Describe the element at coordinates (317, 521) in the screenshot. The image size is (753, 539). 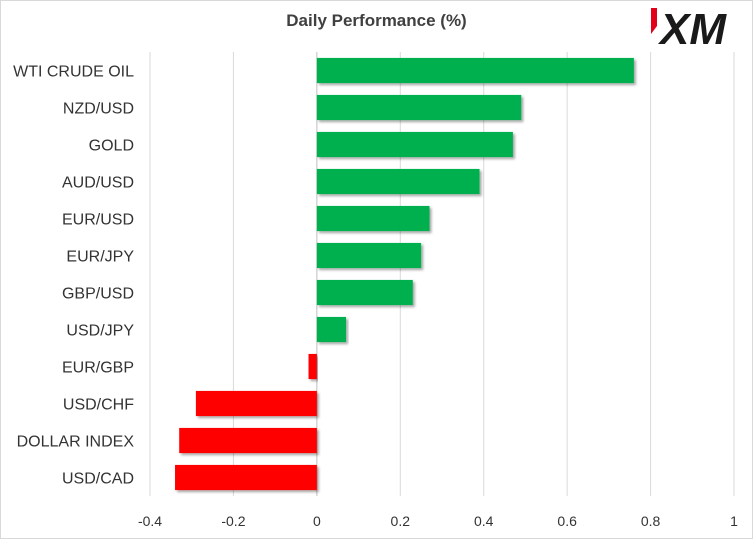
I see `x-tick-label: 0` at that location.